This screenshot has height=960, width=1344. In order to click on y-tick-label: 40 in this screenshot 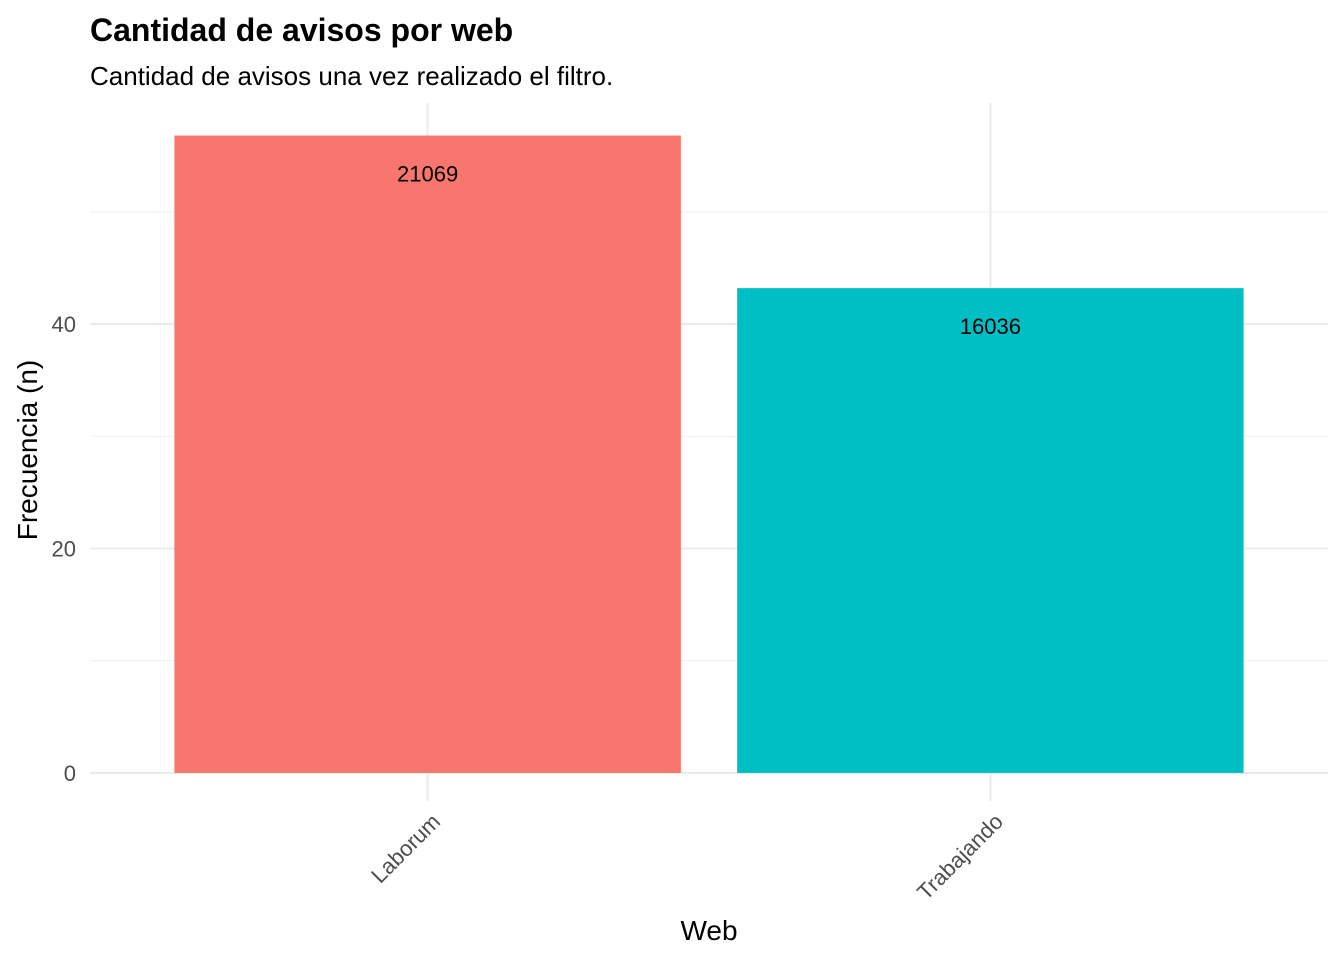, I will do `click(64, 324)`.